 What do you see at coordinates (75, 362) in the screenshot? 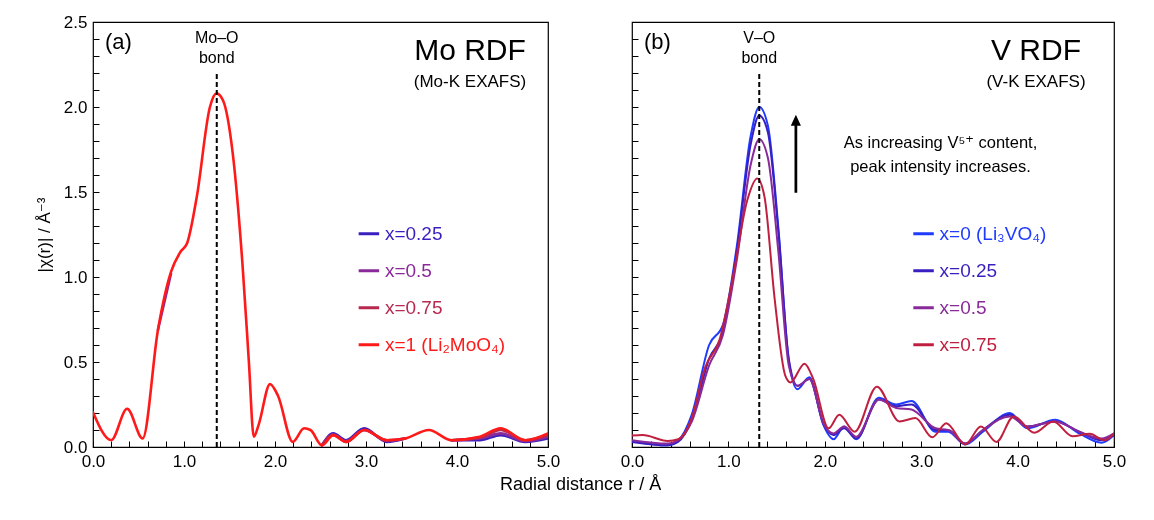
I see `y-tick-label: 0.5` at bounding box center [75, 362].